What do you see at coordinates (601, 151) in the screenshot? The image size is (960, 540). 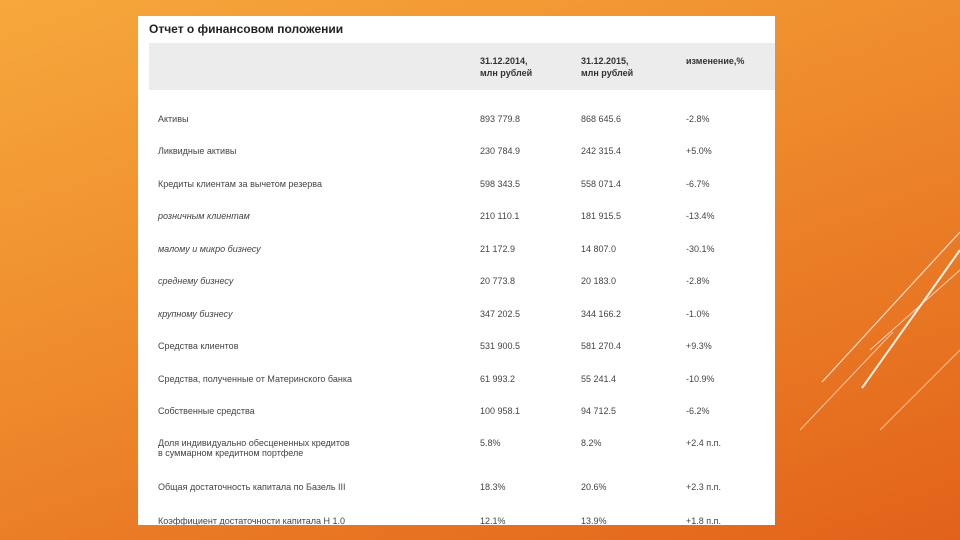 I see `value-2015: 242 315.4` at bounding box center [601, 151].